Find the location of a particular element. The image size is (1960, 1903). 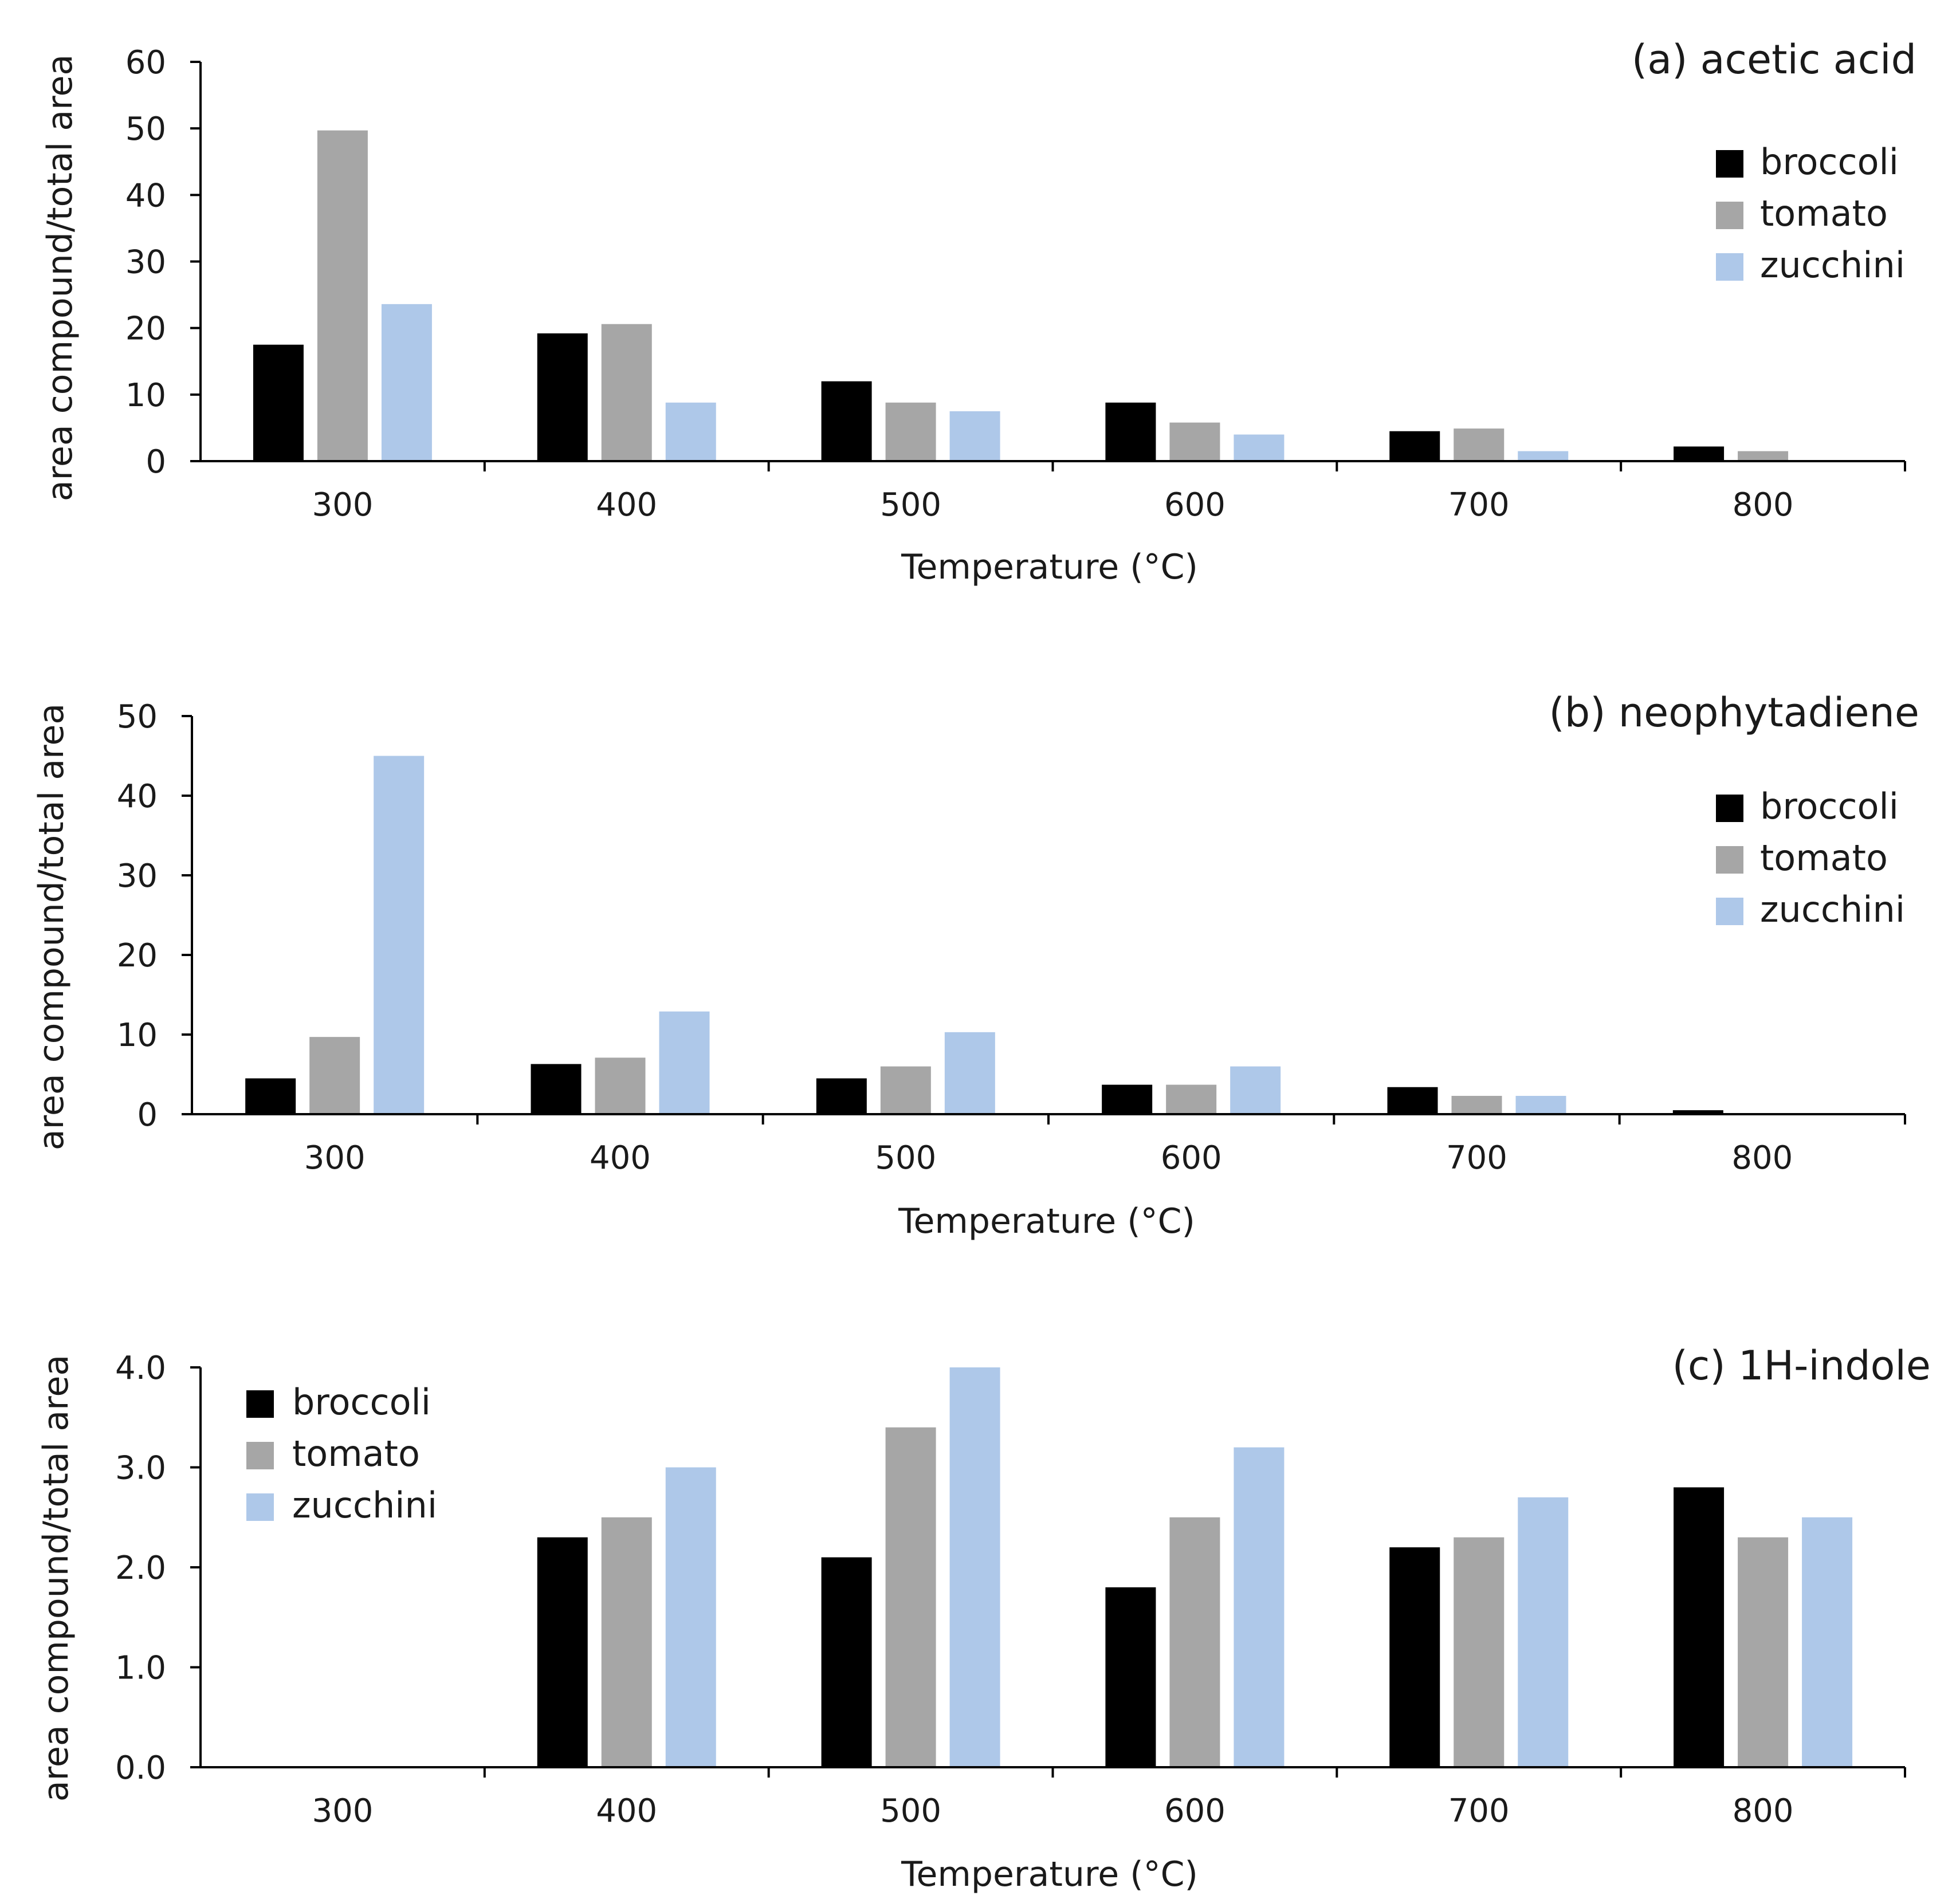

y-tick-label: 2.0 is located at coordinates (140, 1568).